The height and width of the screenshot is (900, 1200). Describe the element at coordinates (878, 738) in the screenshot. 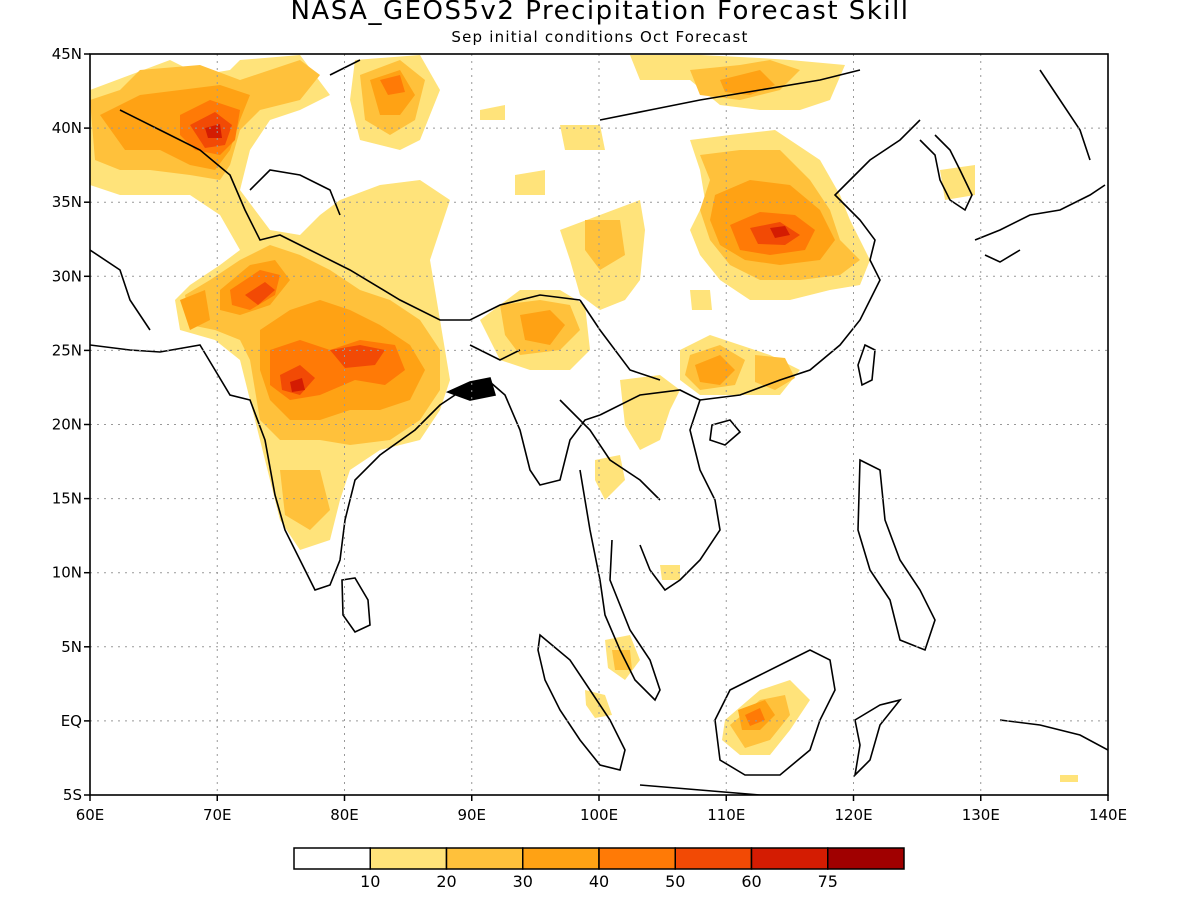

I see `sulawesi` at that location.